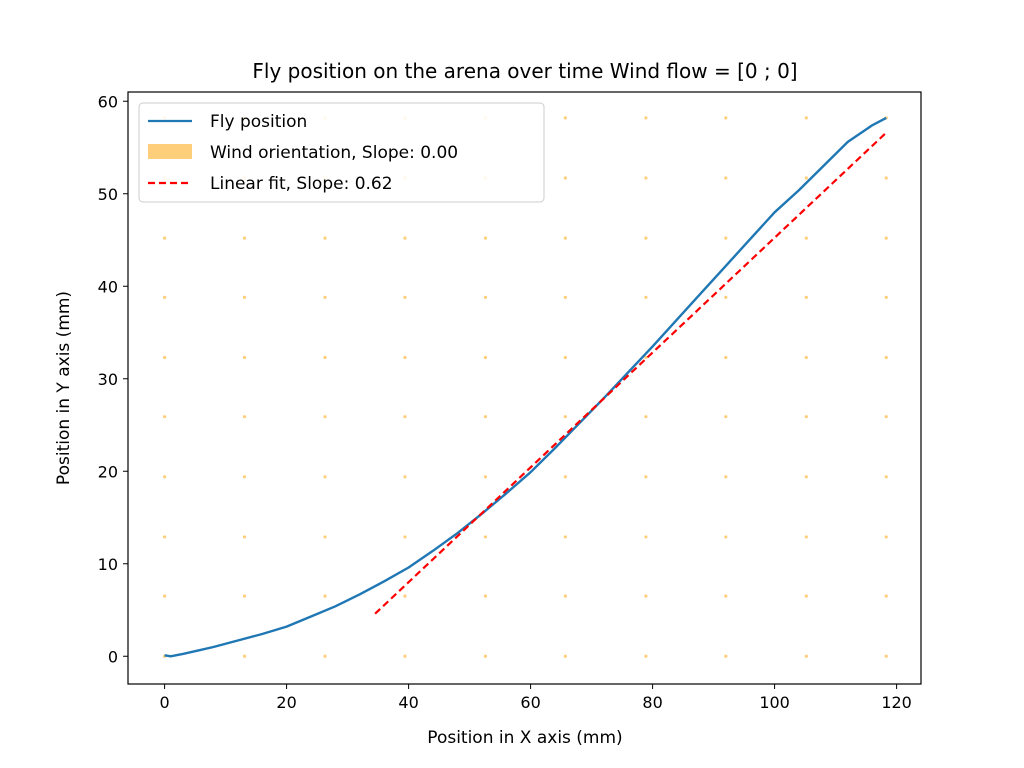 The image size is (1024, 768). Describe the element at coordinates (108, 101) in the screenshot. I see `y-tick-label: 60` at that location.